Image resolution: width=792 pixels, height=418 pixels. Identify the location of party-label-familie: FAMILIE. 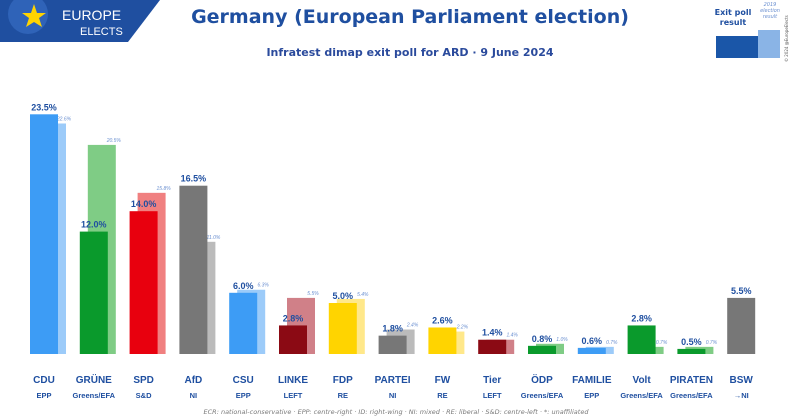
(592, 380).